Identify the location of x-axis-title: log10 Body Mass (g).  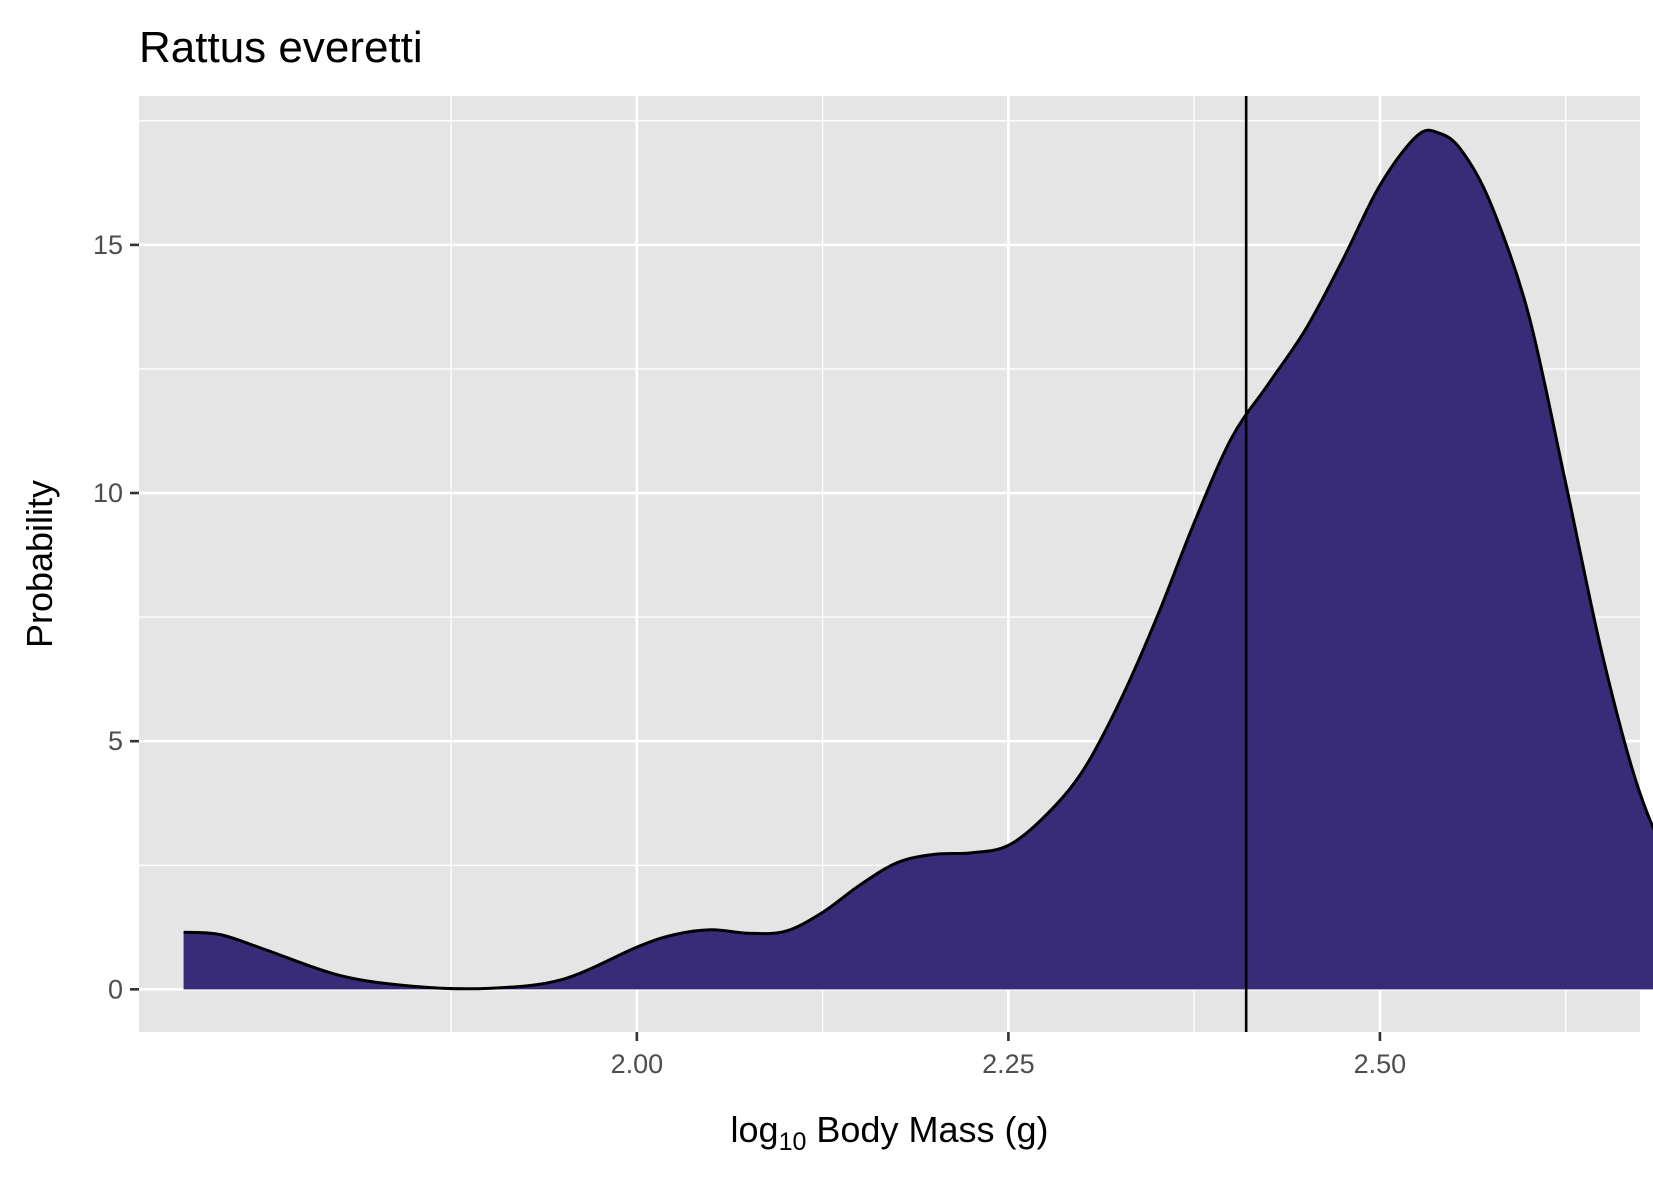
(890, 1132).